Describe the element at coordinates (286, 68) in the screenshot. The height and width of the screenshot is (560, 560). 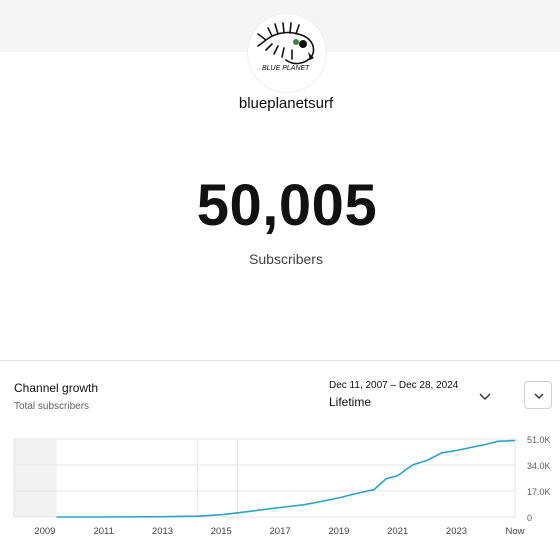
I see `svg-text: BLUE PLANET` at that location.